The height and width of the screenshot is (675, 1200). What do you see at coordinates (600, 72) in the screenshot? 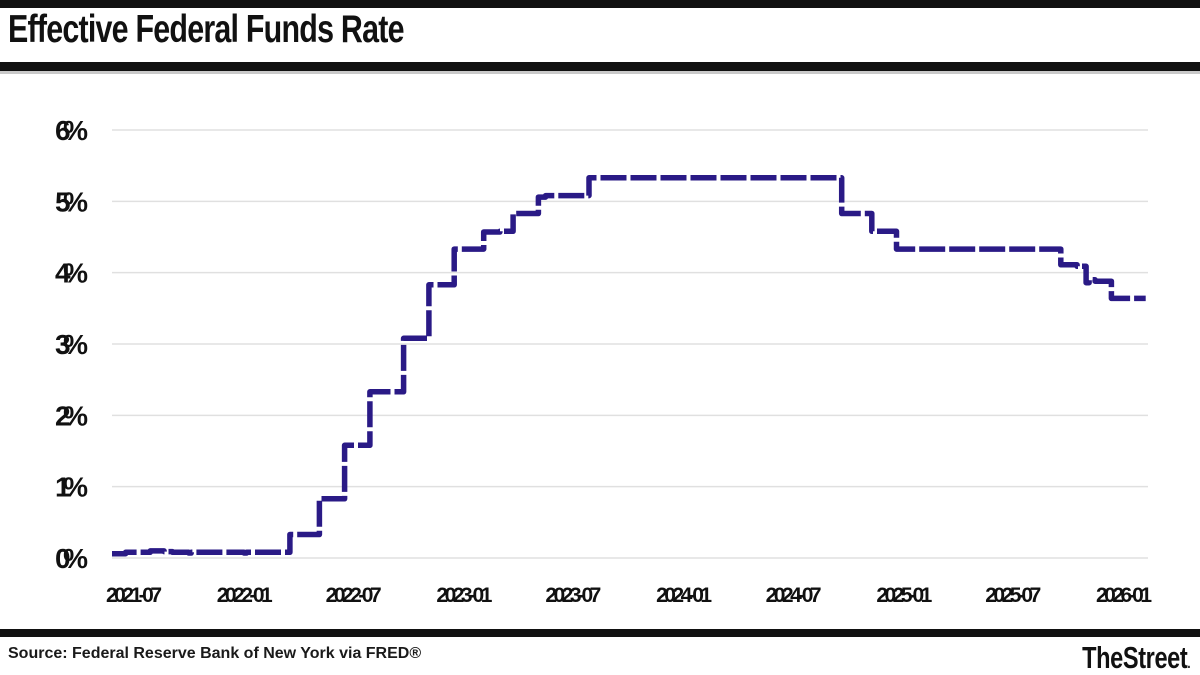
I see `title-divider-shadow` at bounding box center [600, 72].